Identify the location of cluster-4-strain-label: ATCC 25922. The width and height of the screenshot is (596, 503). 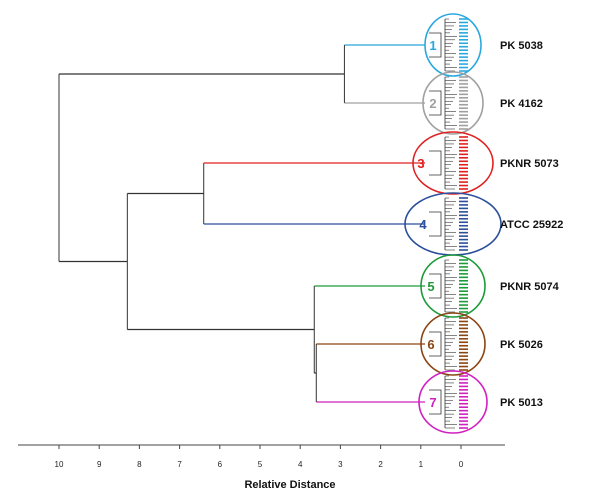
(531, 225).